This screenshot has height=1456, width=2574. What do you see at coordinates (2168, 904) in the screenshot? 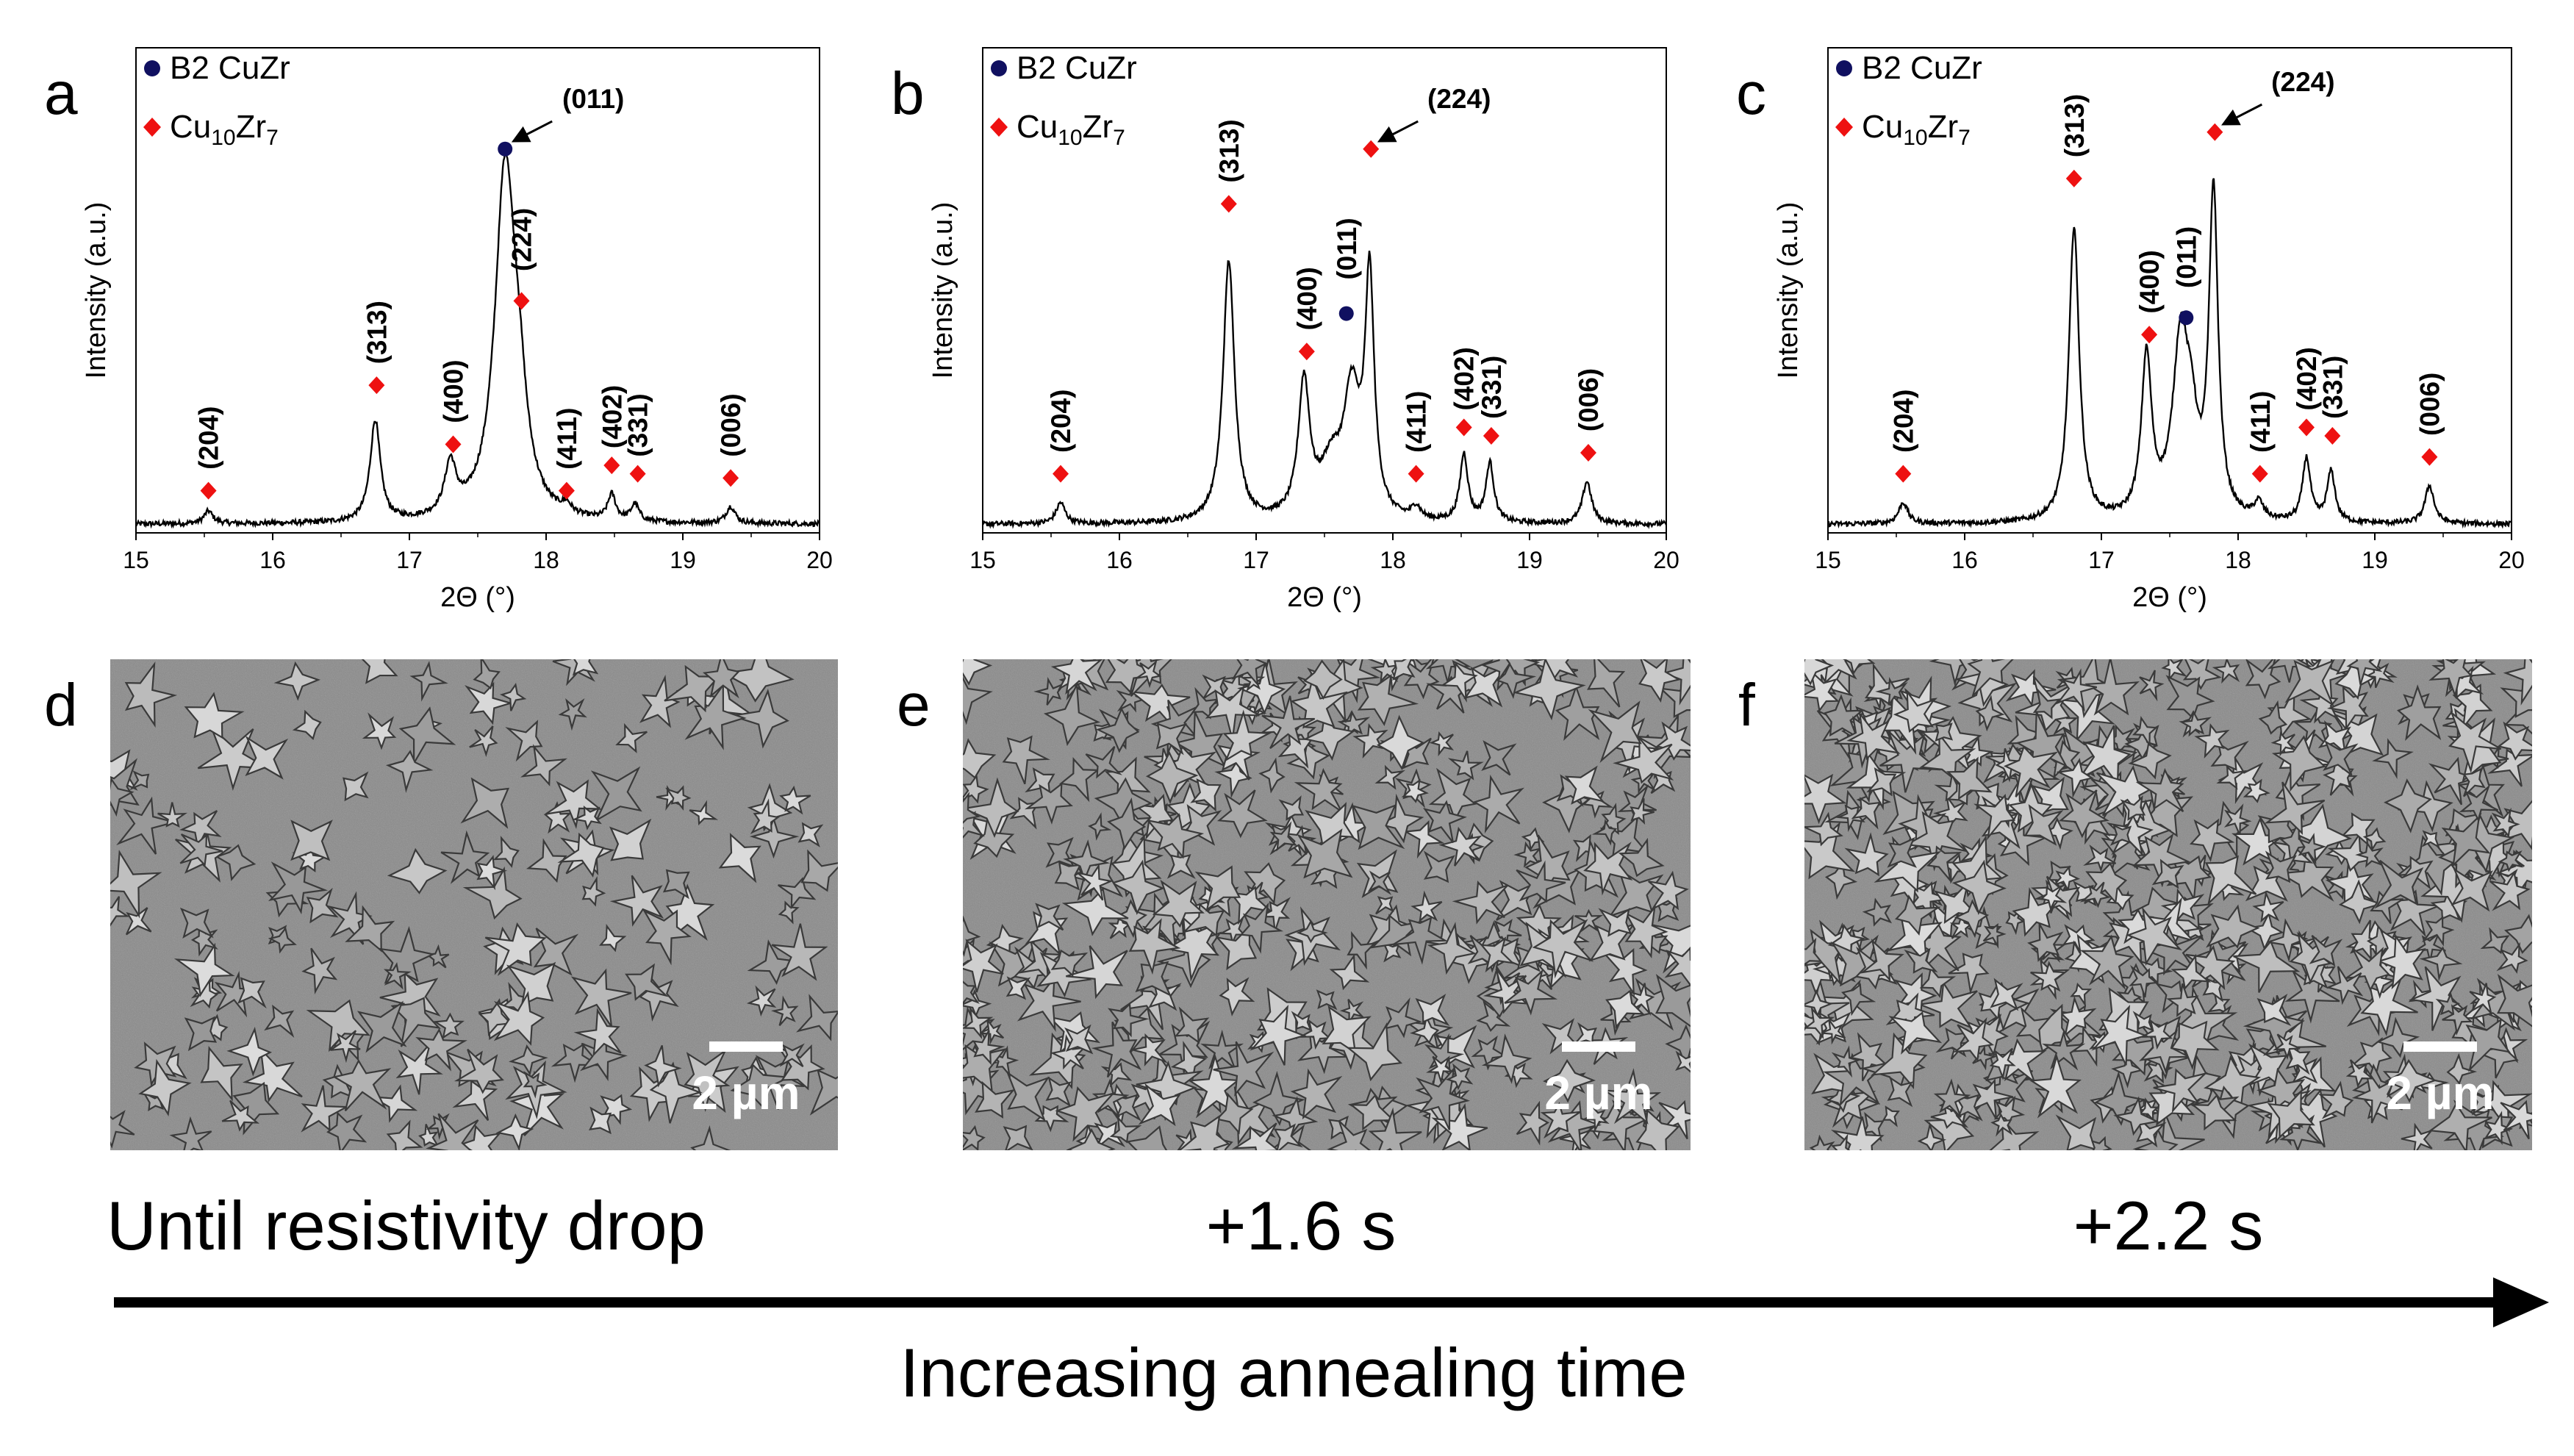
I see `sem-image` at bounding box center [2168, 904].